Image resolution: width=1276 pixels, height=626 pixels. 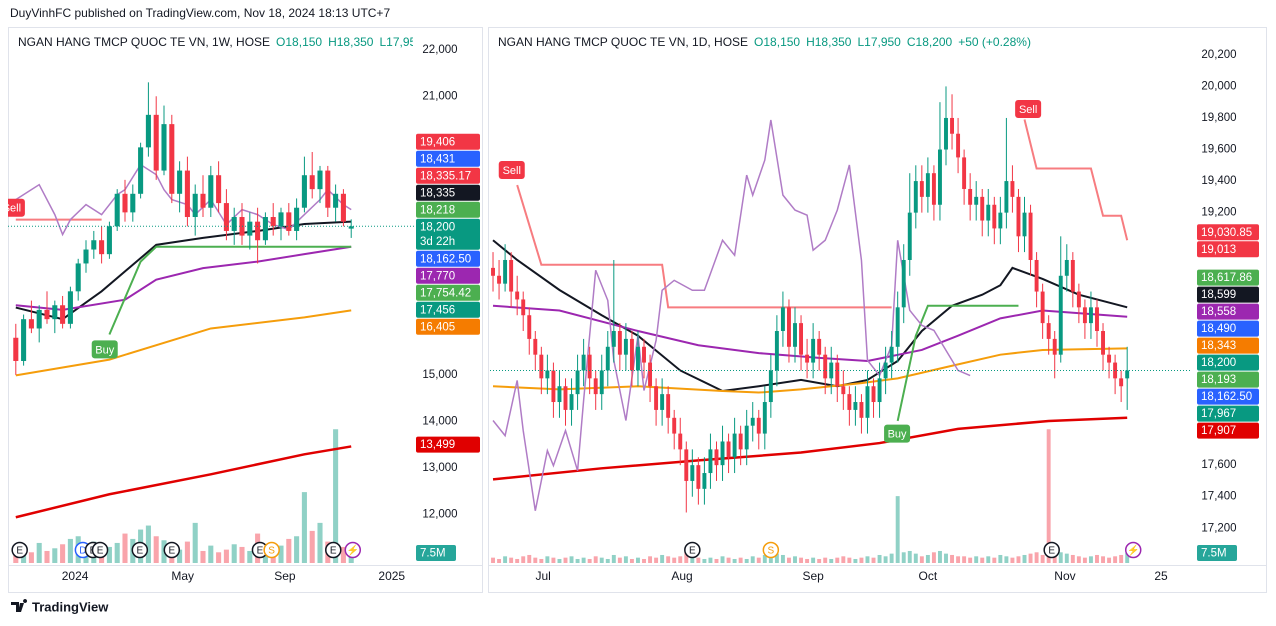 What do you see at coordinates (1218, 150) in the screenshot?
I see `y-tick-label: 19,600` at bounding box center [1218, 150].